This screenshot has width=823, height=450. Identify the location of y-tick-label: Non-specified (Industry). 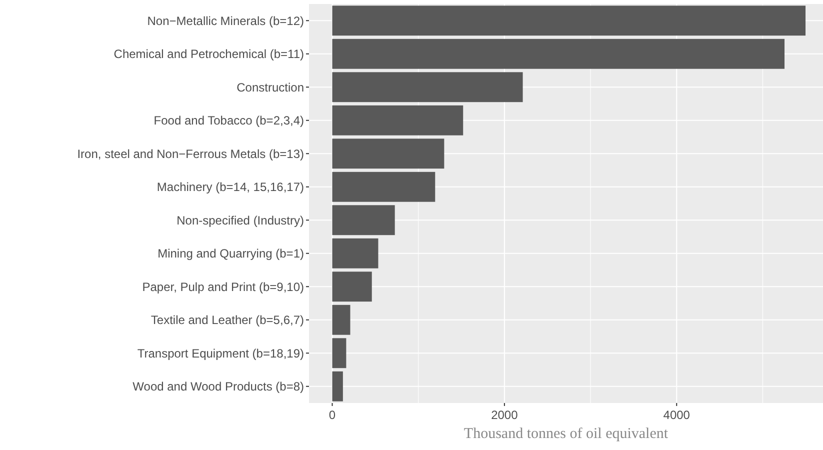
(240, 220).